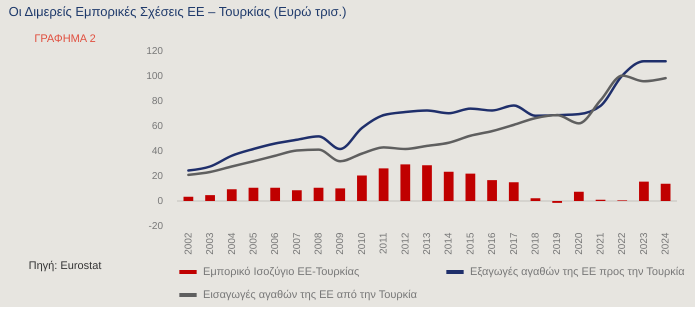 The image size is (700, 324). I want to click on x-tick-label: 2002, so click(188, 243).